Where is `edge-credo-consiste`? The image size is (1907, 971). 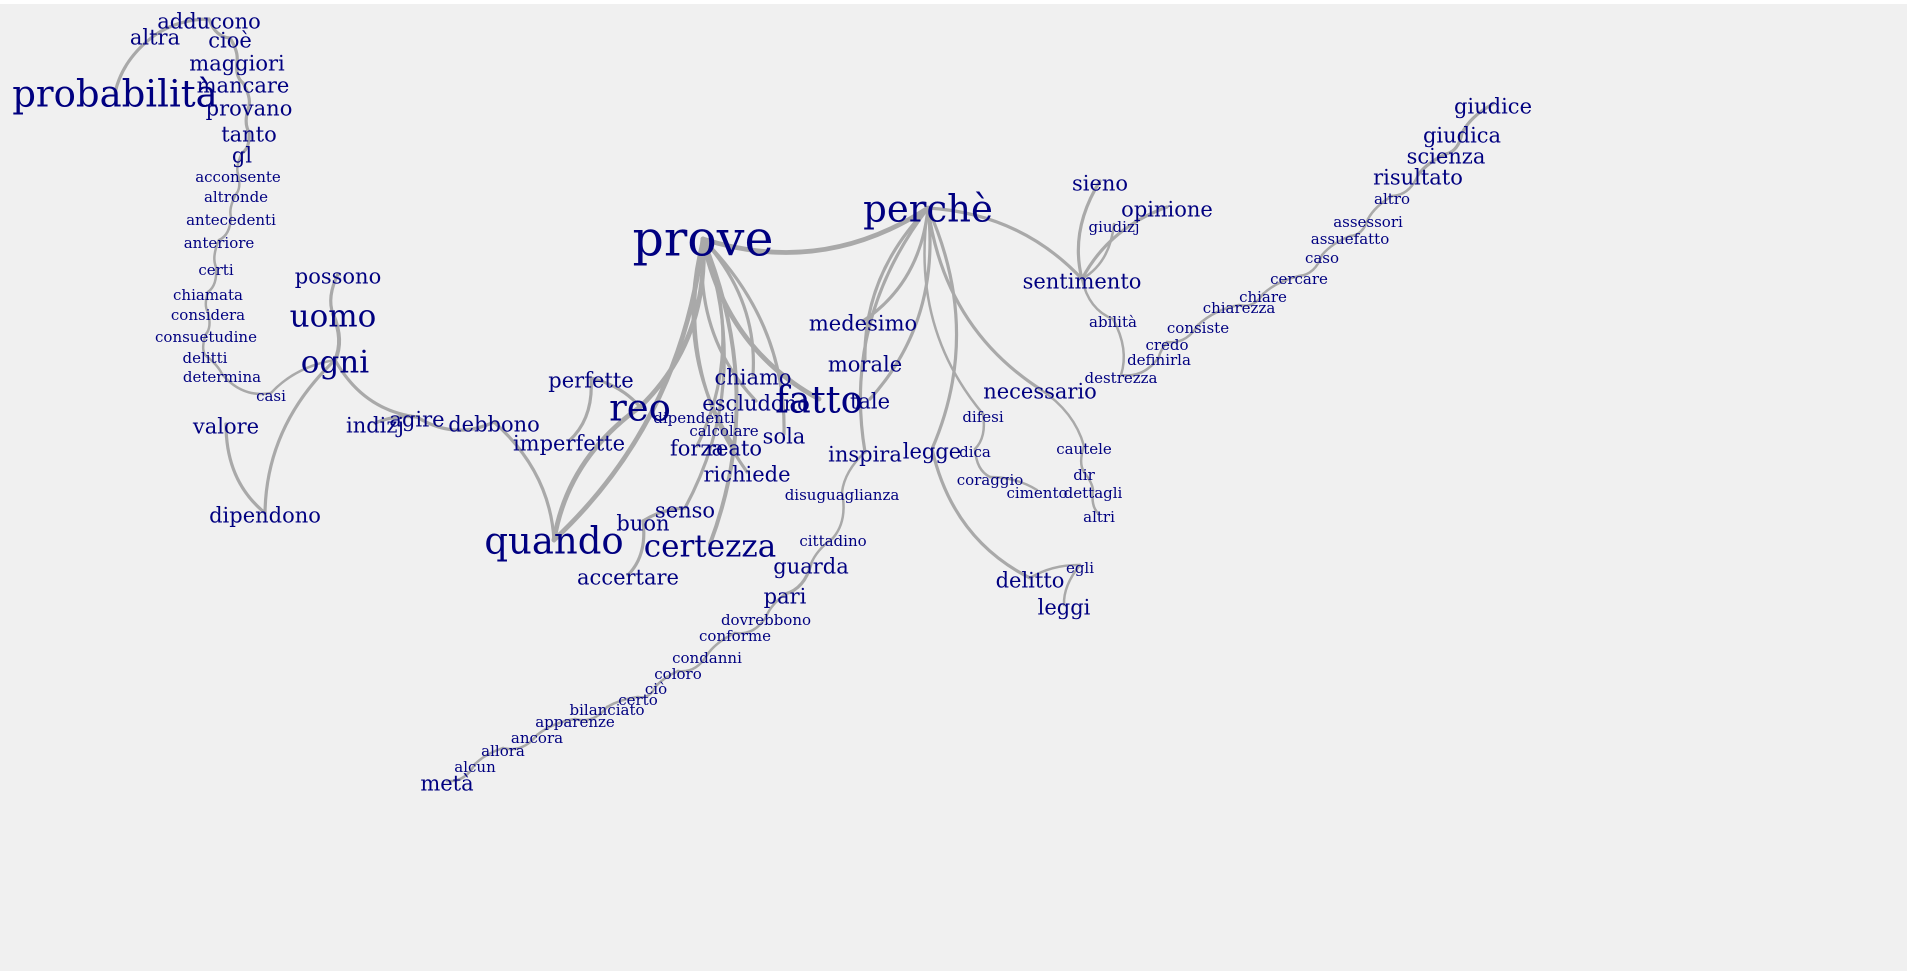 edge-credo-consiste is located at coordinates (1182, 333).